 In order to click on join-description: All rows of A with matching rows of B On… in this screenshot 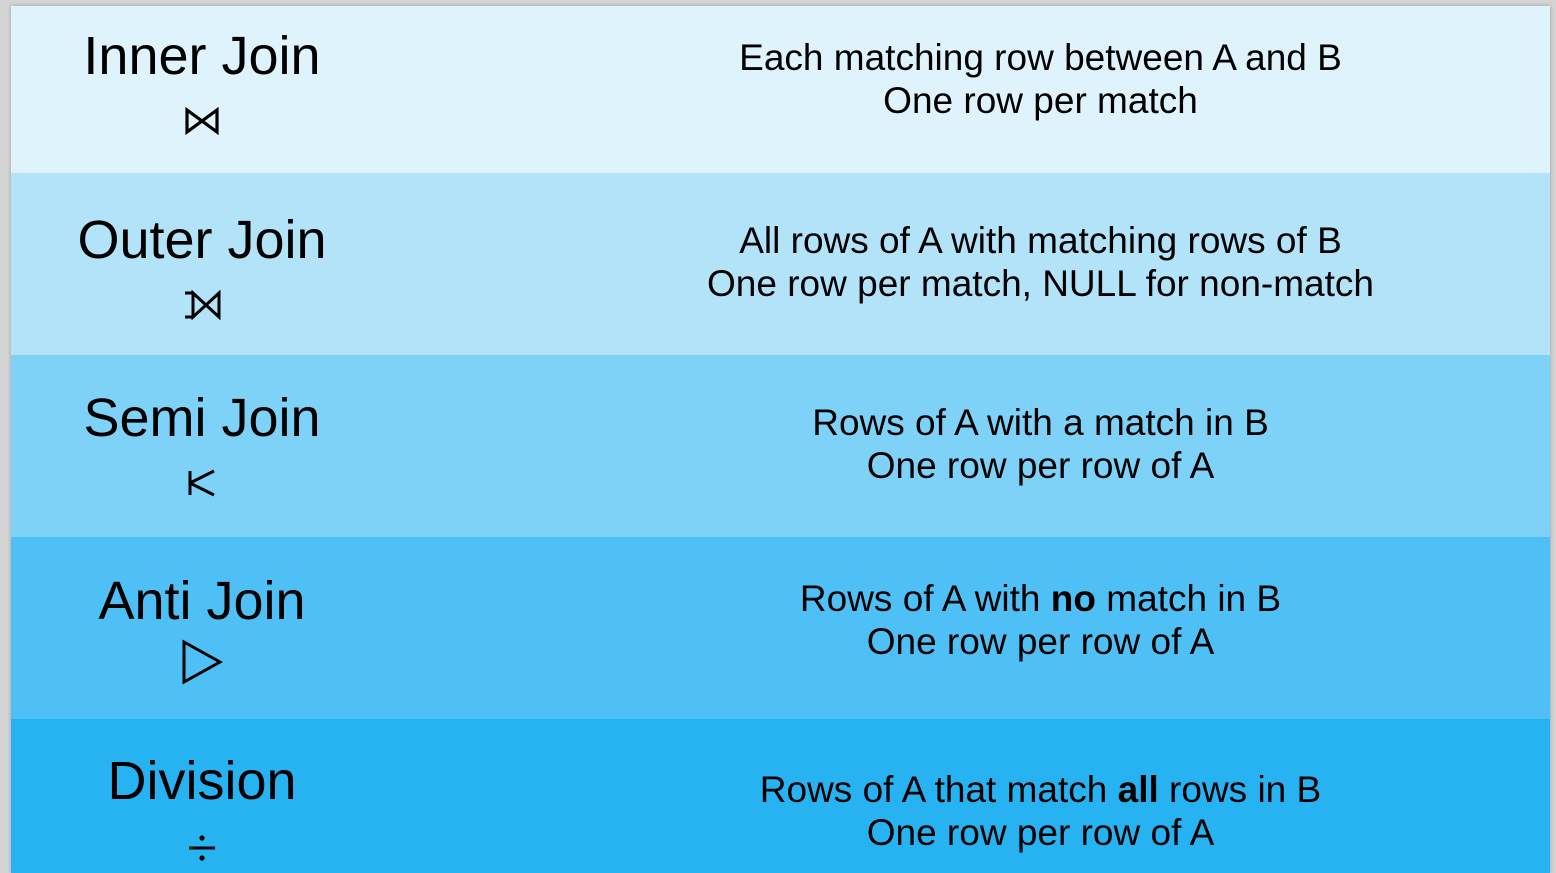, I will do `click(974, 262)`.